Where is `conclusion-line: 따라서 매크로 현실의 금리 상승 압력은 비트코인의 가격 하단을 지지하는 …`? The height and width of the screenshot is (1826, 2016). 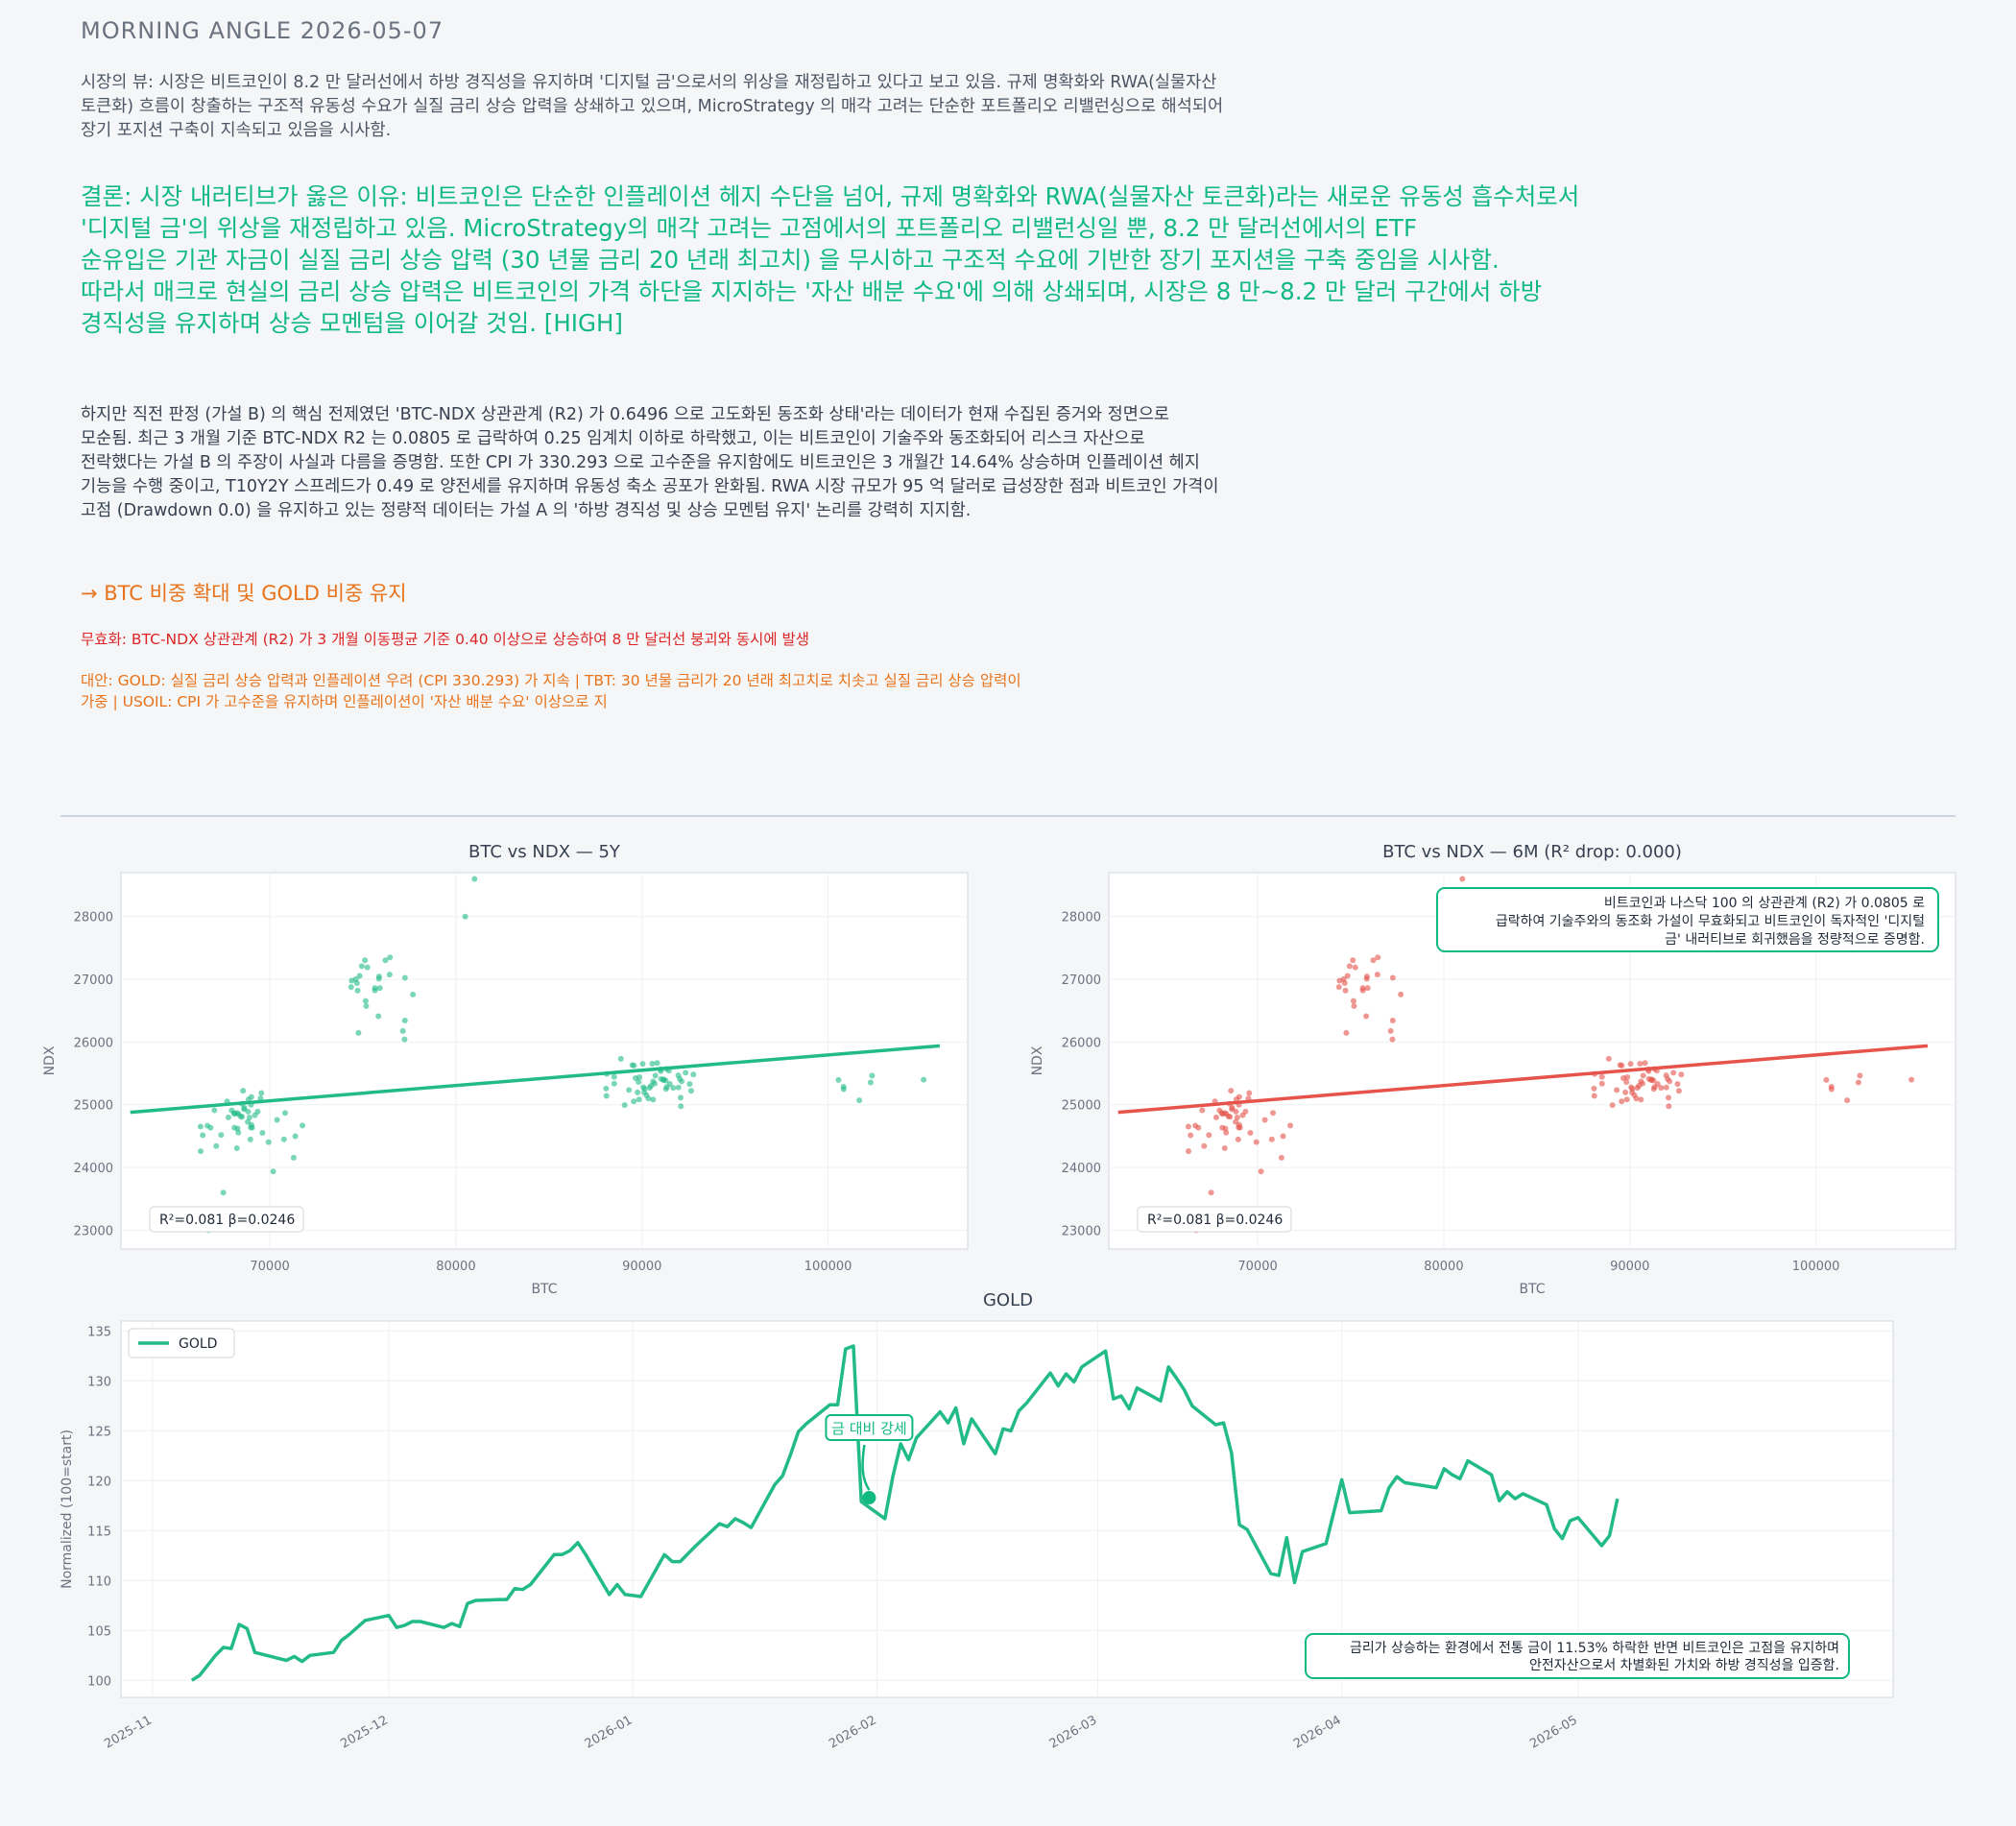
conclusion-line: 따라서 매크로 현실의 금리 상승 압력은 비트코인의 가격 하단을 지지하는 … is located at coordinates (812, 291).